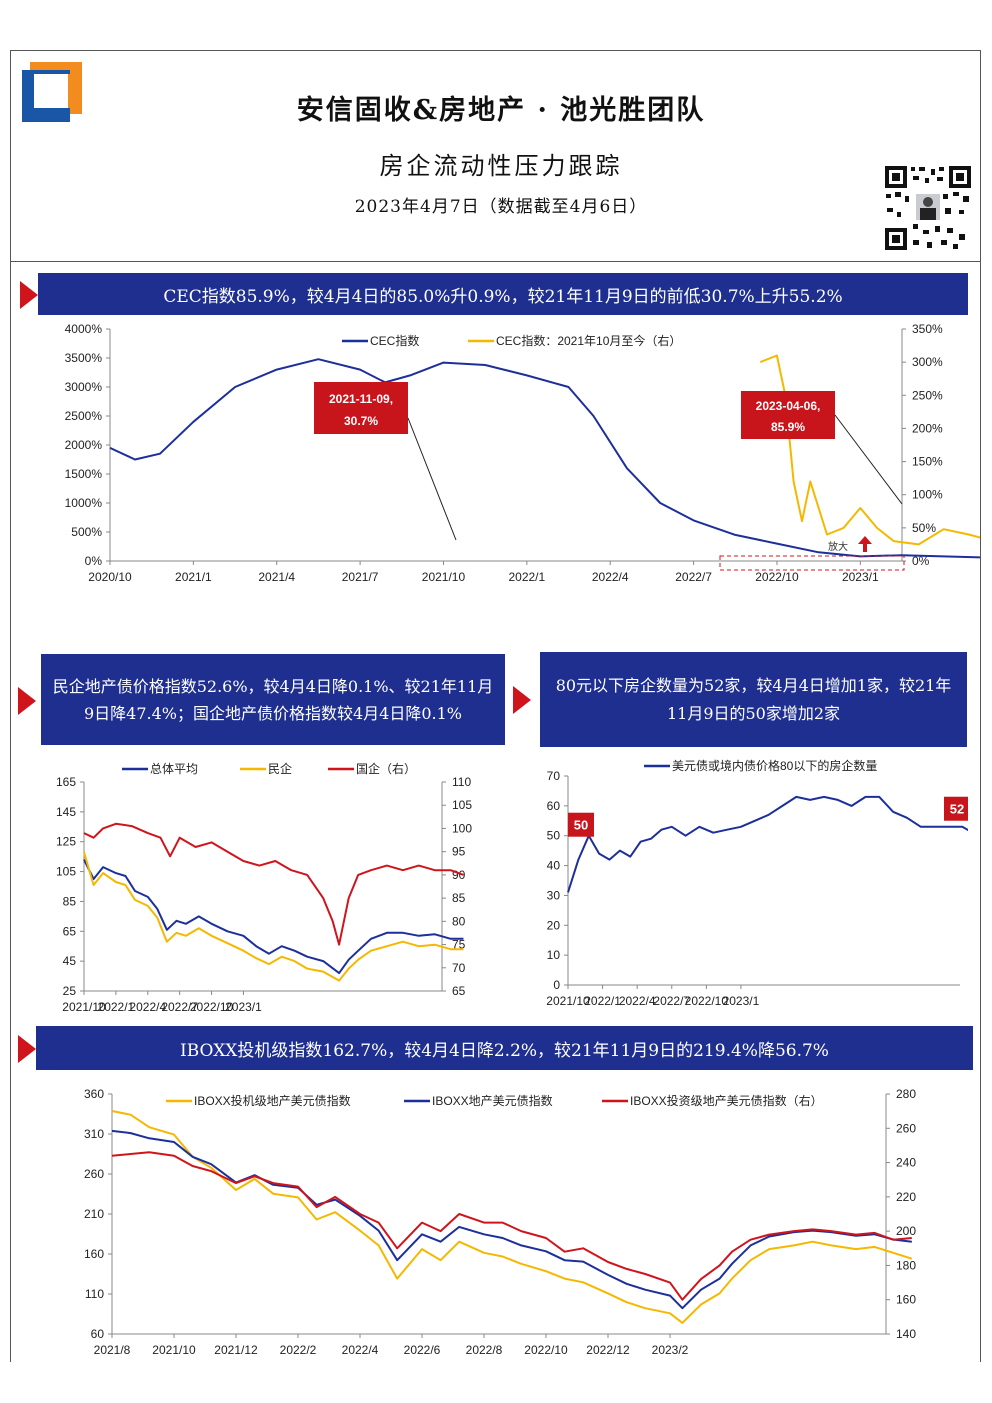  I want to click on y-right-tick-label: 220, so click(906, 1197).